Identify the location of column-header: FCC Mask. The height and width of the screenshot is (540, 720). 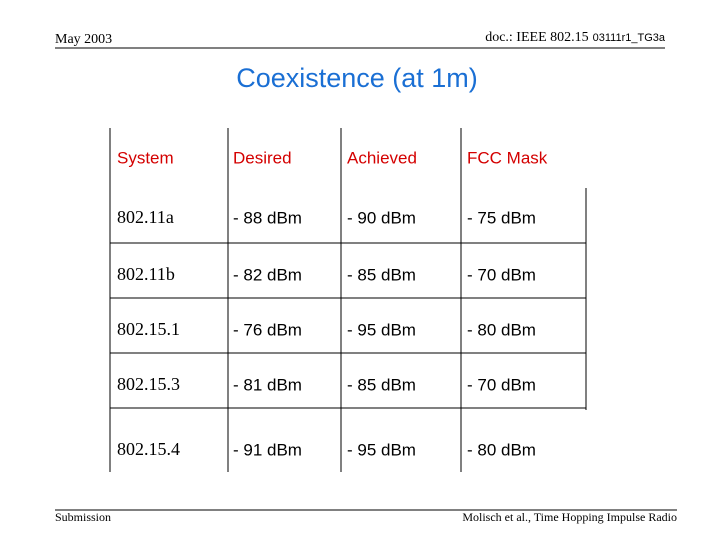
(507, 157).